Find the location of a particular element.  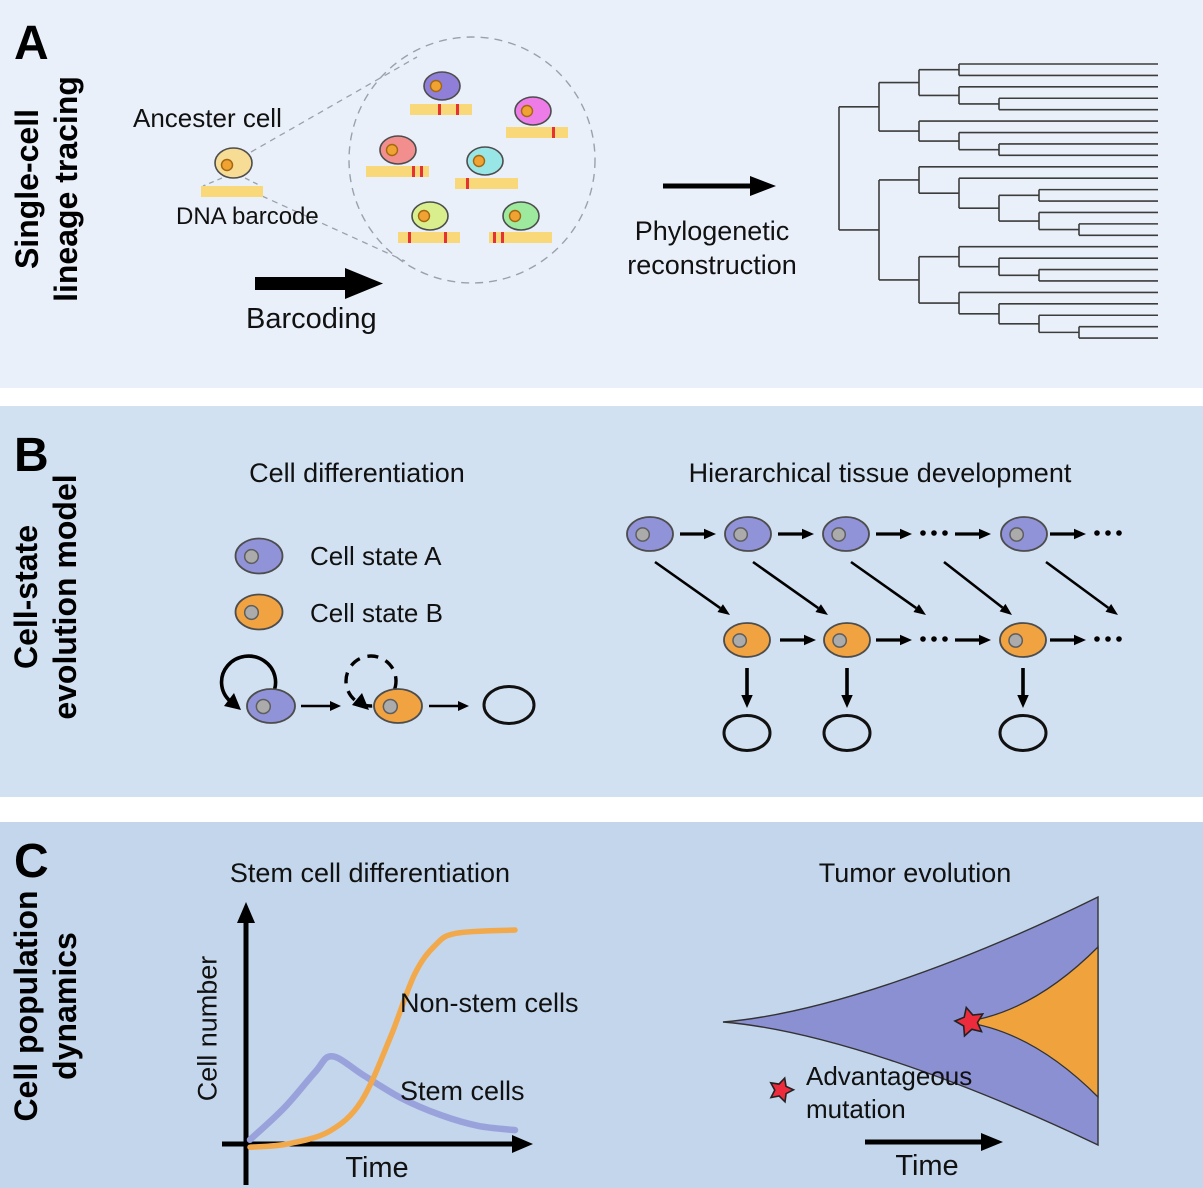

barcoded-clone-cells is located at coordinates (467, 157).